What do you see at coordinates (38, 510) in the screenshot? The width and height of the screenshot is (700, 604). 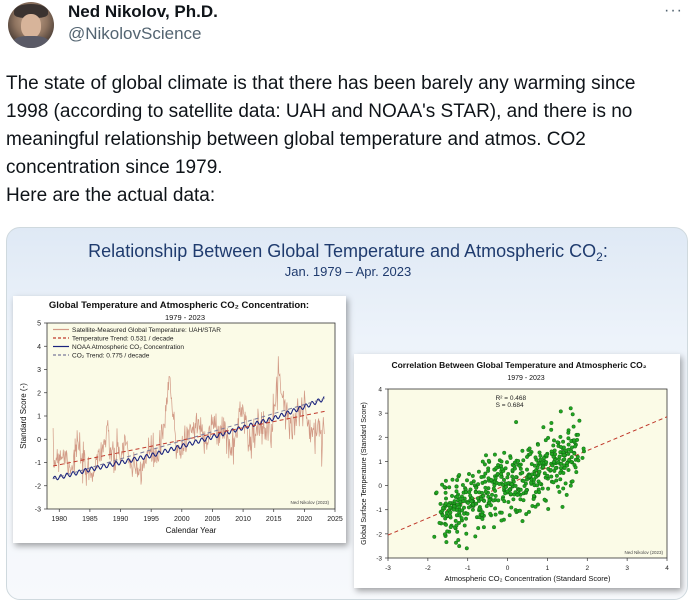 I see `y-tick-label: -3` at bounding box center [38, 510].